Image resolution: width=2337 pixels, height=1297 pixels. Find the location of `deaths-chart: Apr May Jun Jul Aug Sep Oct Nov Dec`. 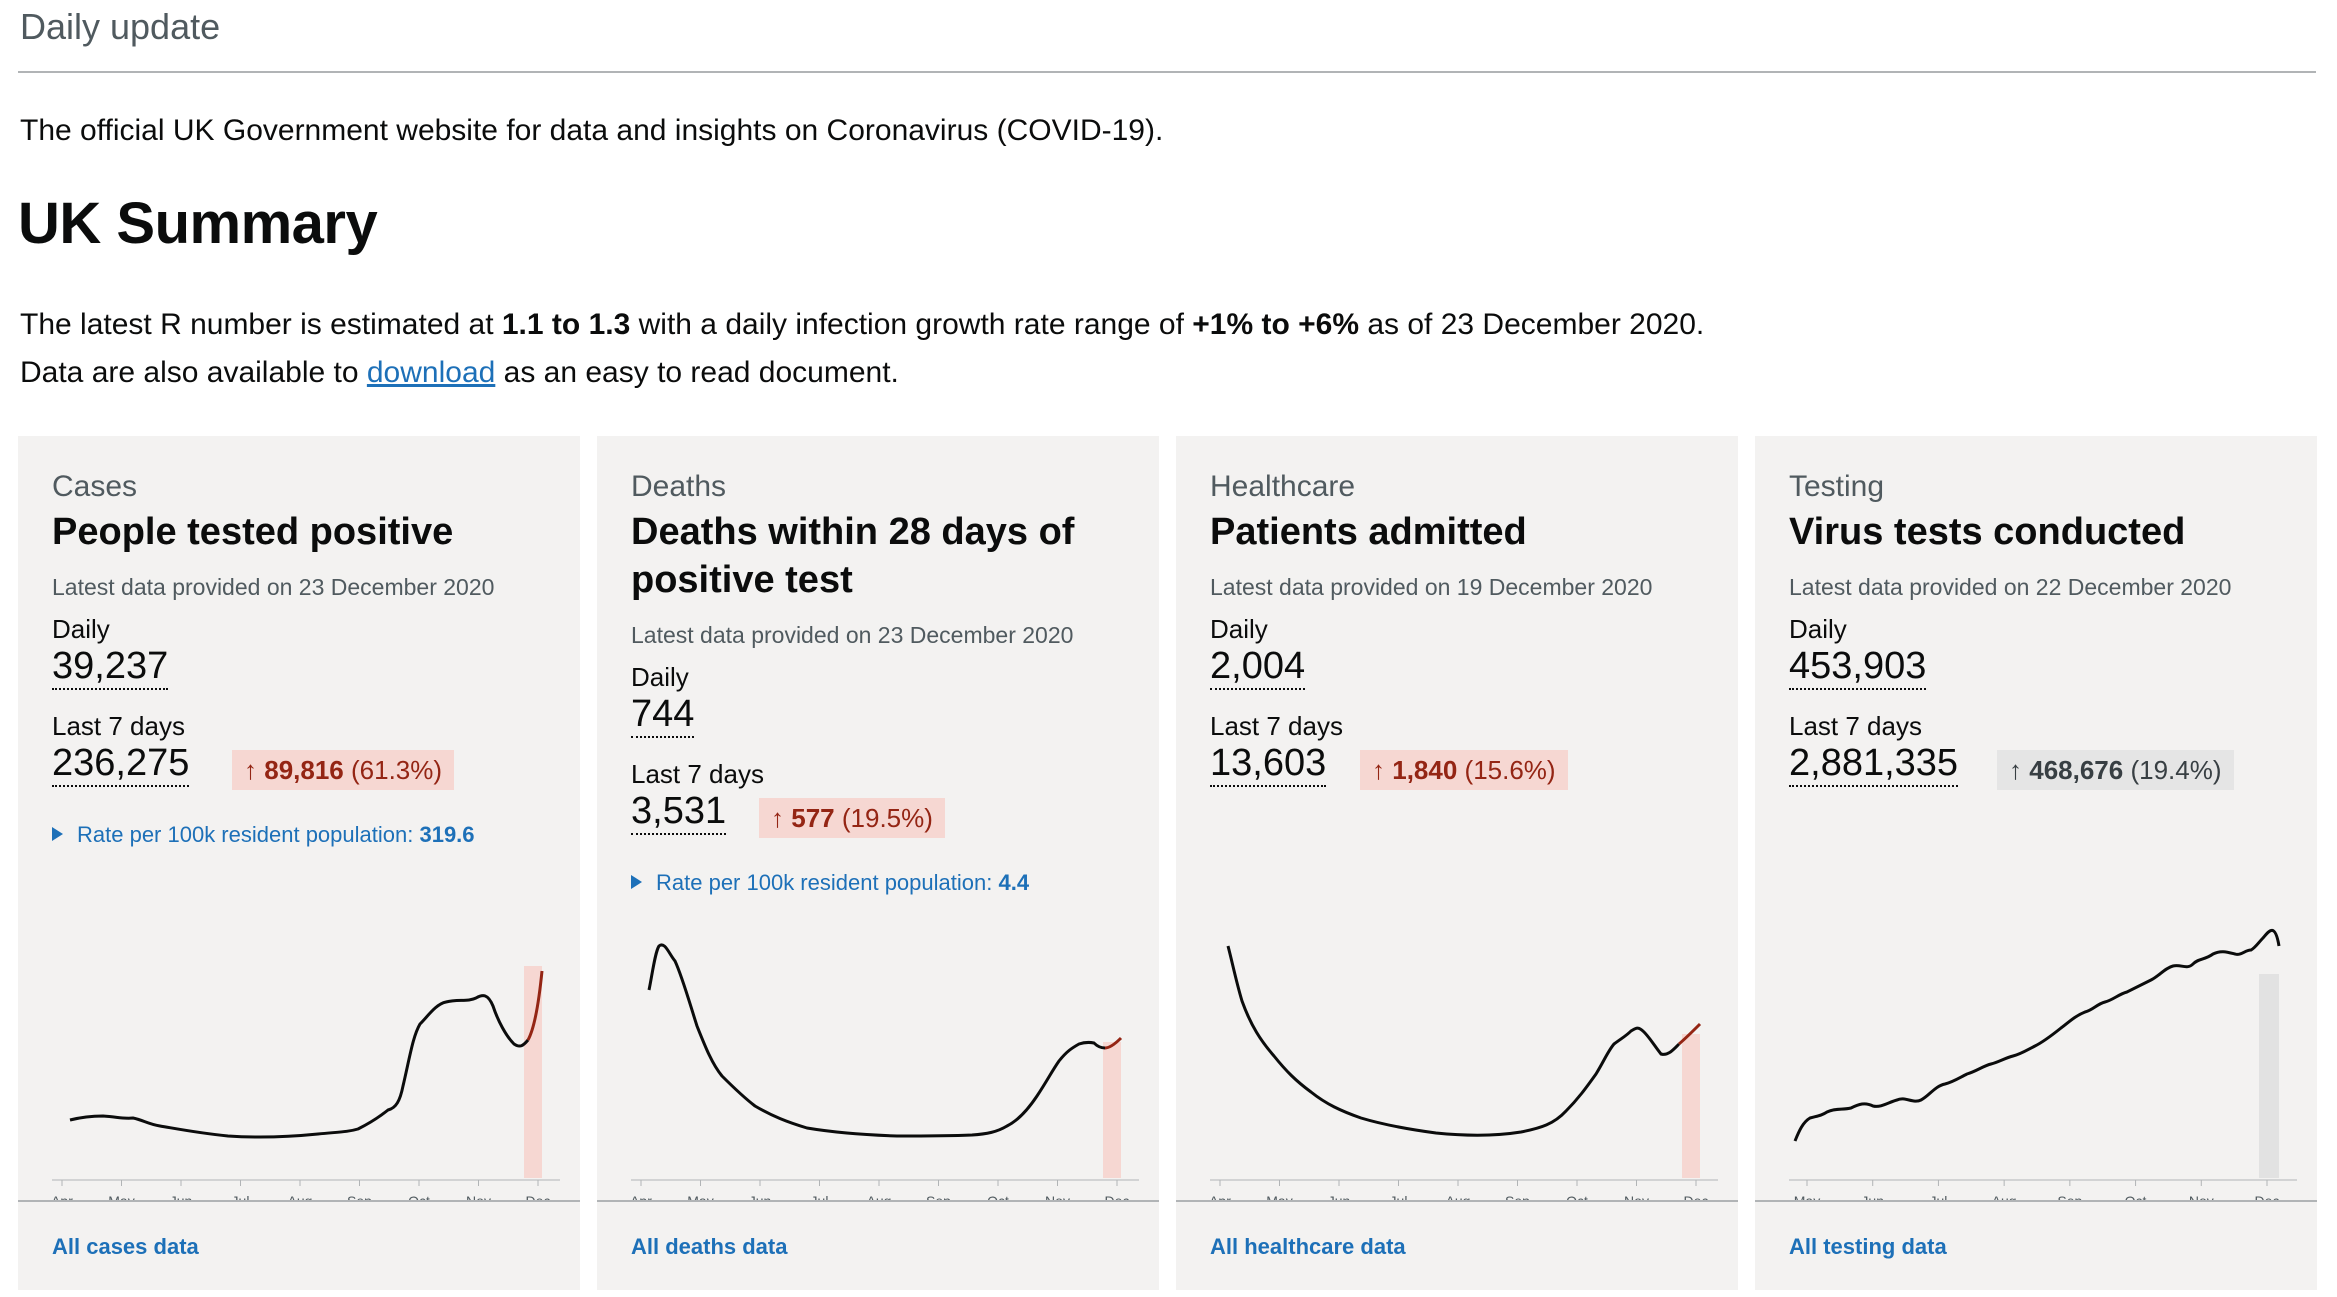

deaths-chart: Apr May Jun Jul Aug Sep Oct Nov Dec is located at coordinates (884, 1071).